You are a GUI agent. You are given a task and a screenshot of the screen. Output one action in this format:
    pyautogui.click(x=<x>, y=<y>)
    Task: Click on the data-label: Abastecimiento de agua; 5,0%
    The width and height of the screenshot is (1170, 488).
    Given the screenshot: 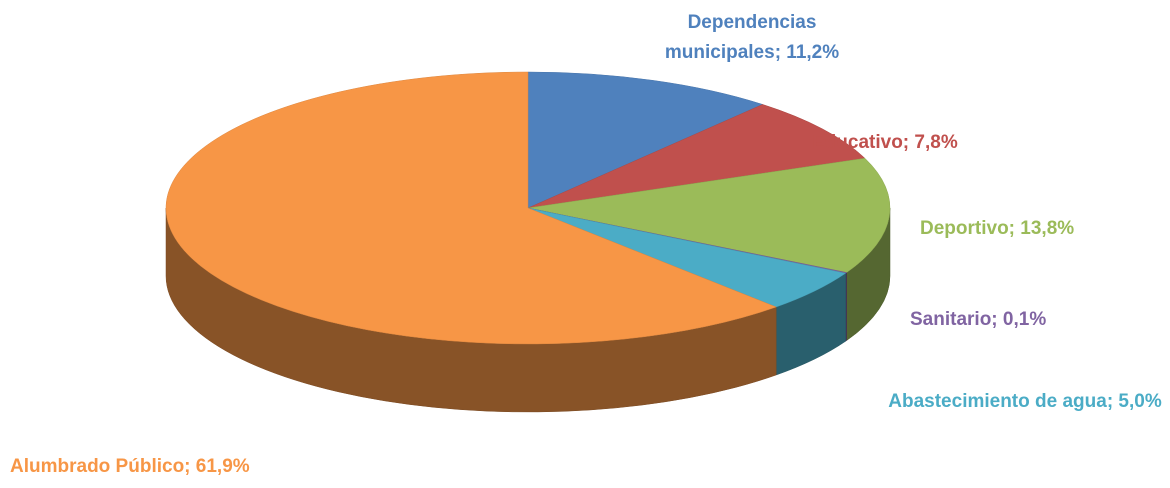 What is the action you would take?
    pyautogui.click(x=1025, y=401)
    